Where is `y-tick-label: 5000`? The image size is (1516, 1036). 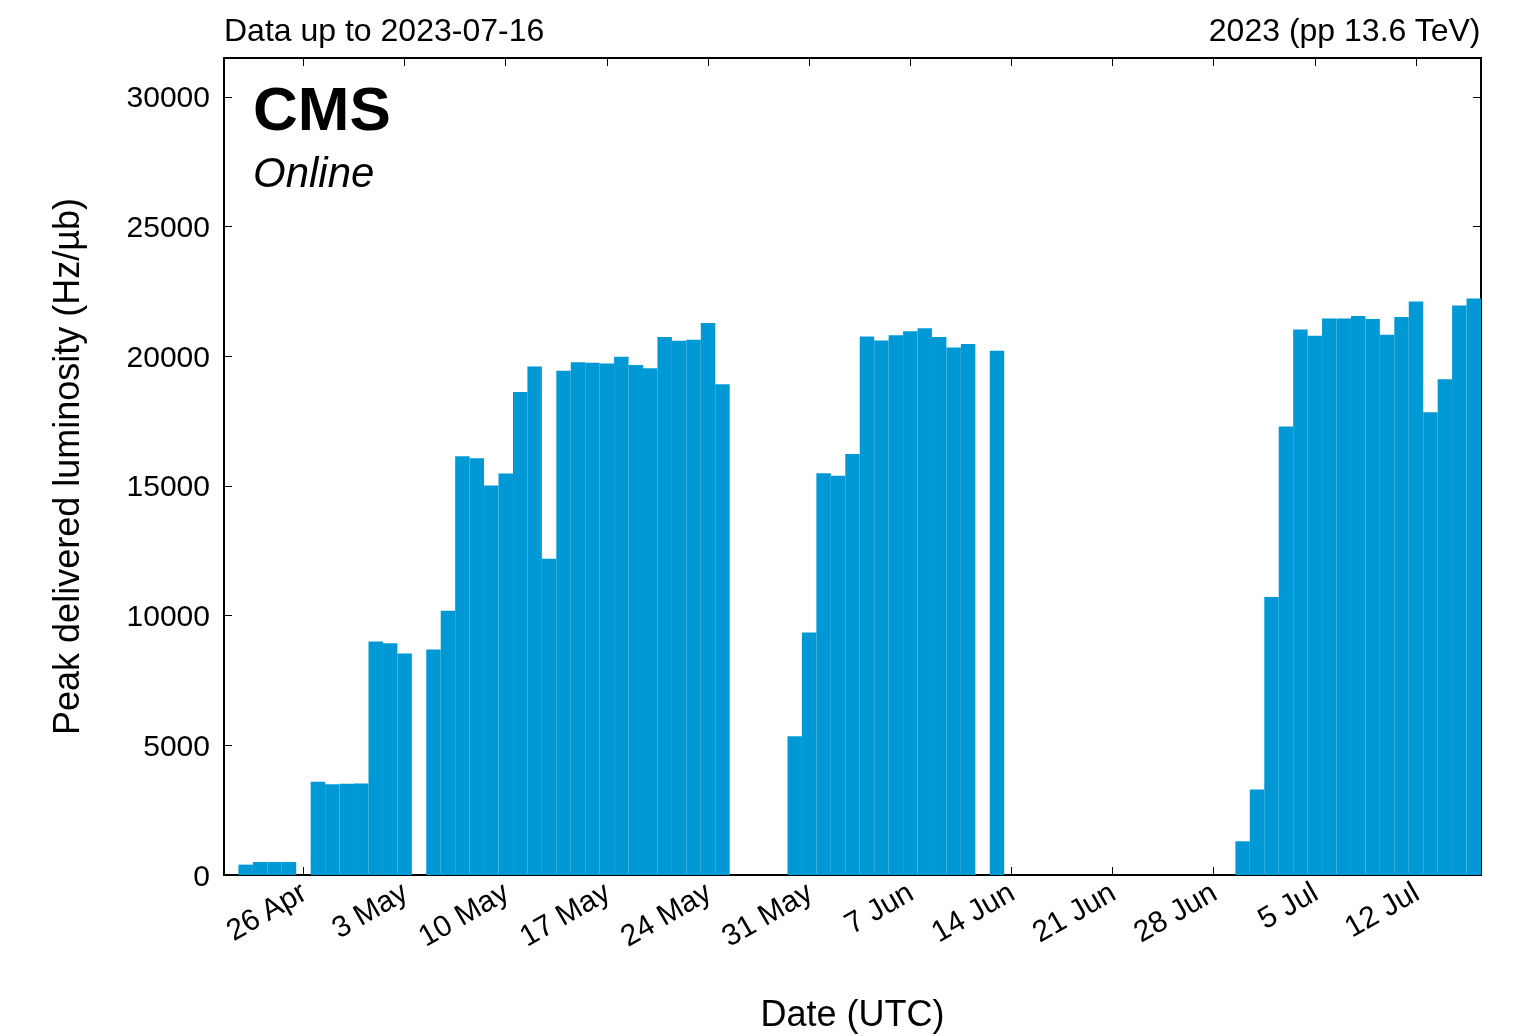 y-tick-label: 5000 is located at coordinates (176, 745).